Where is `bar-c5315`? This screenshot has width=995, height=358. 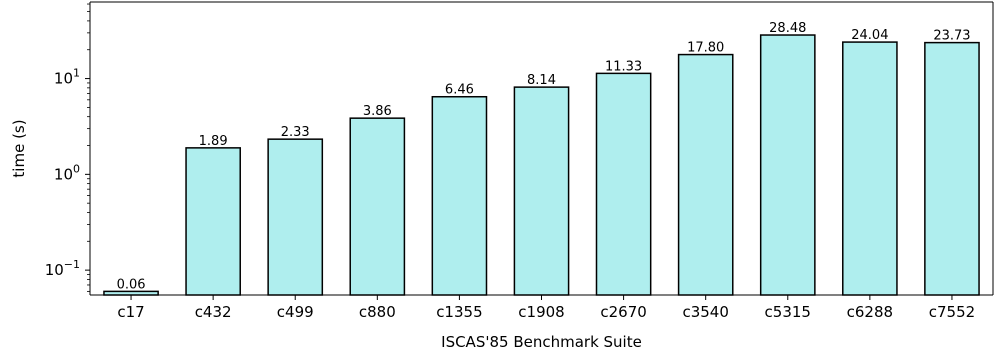 bar-c5315 is located at coordinates (787, 165).